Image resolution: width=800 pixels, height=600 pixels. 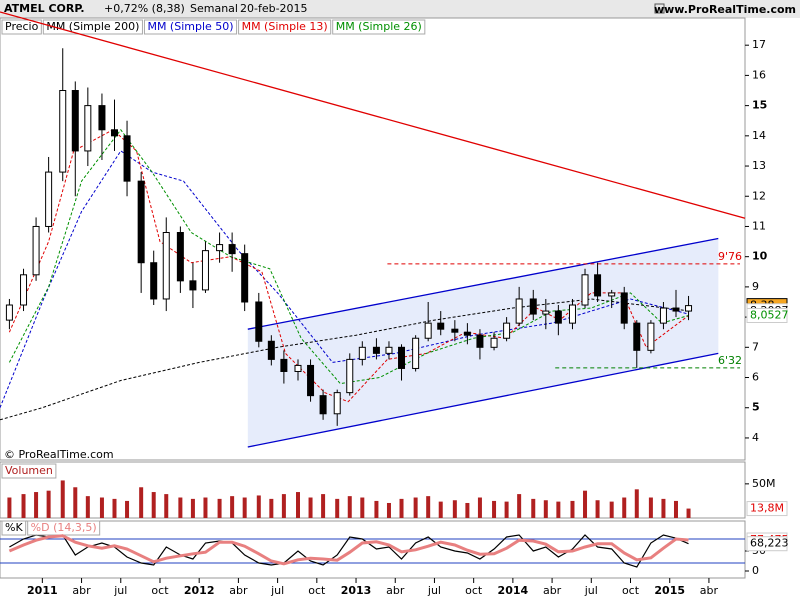 I want to click on price-tag, so click(x=767, y=509).